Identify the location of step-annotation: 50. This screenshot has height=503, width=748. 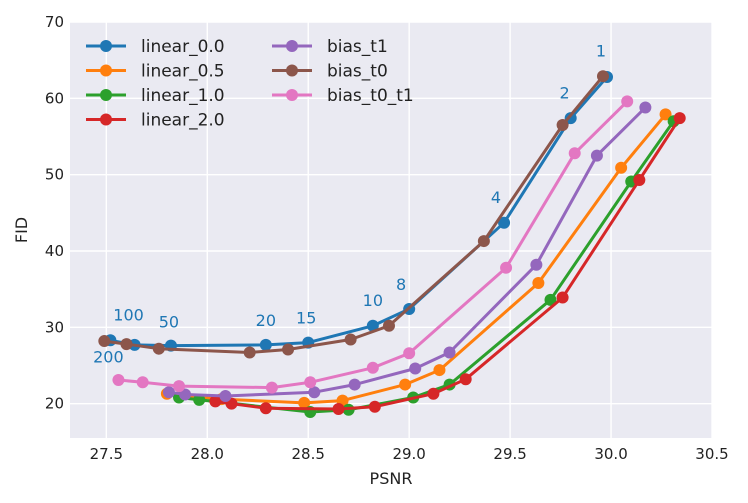
(169, 321).